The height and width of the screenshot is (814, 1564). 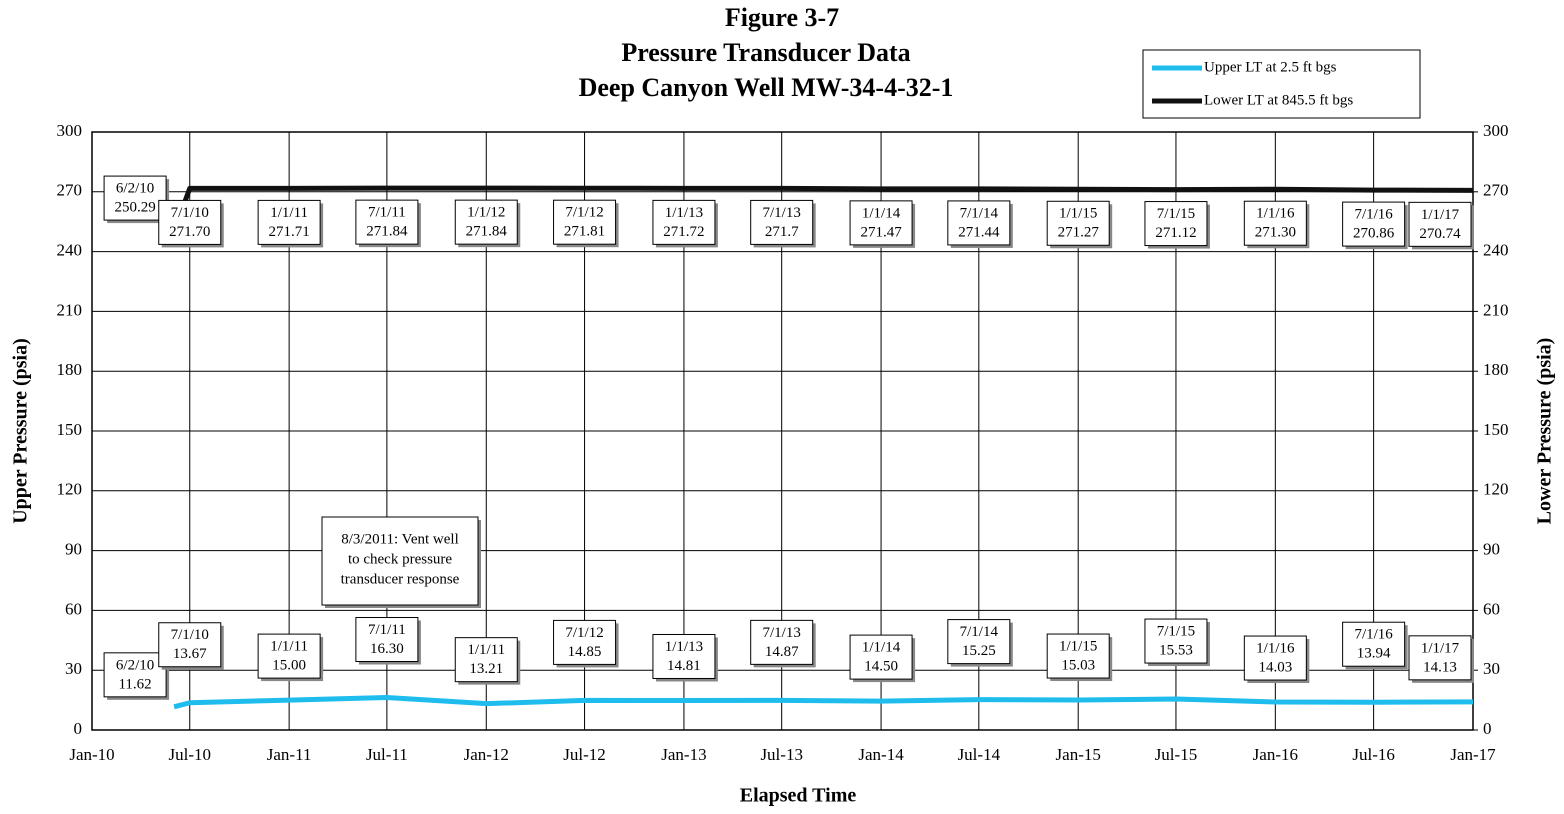 What do you see at coordinates (1496, 309) in the screenshot?
I see `y2-tick-label: 210` at bounding box center [1496, 309].